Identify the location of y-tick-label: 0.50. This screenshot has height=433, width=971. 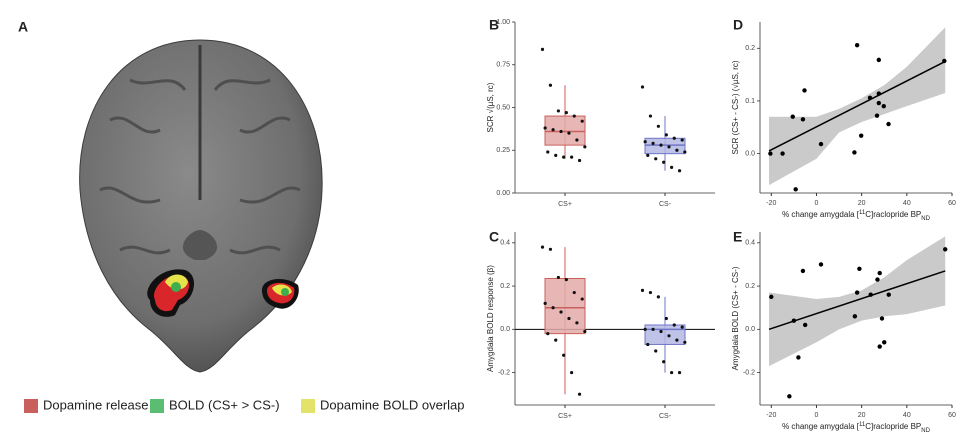
(503, 107).